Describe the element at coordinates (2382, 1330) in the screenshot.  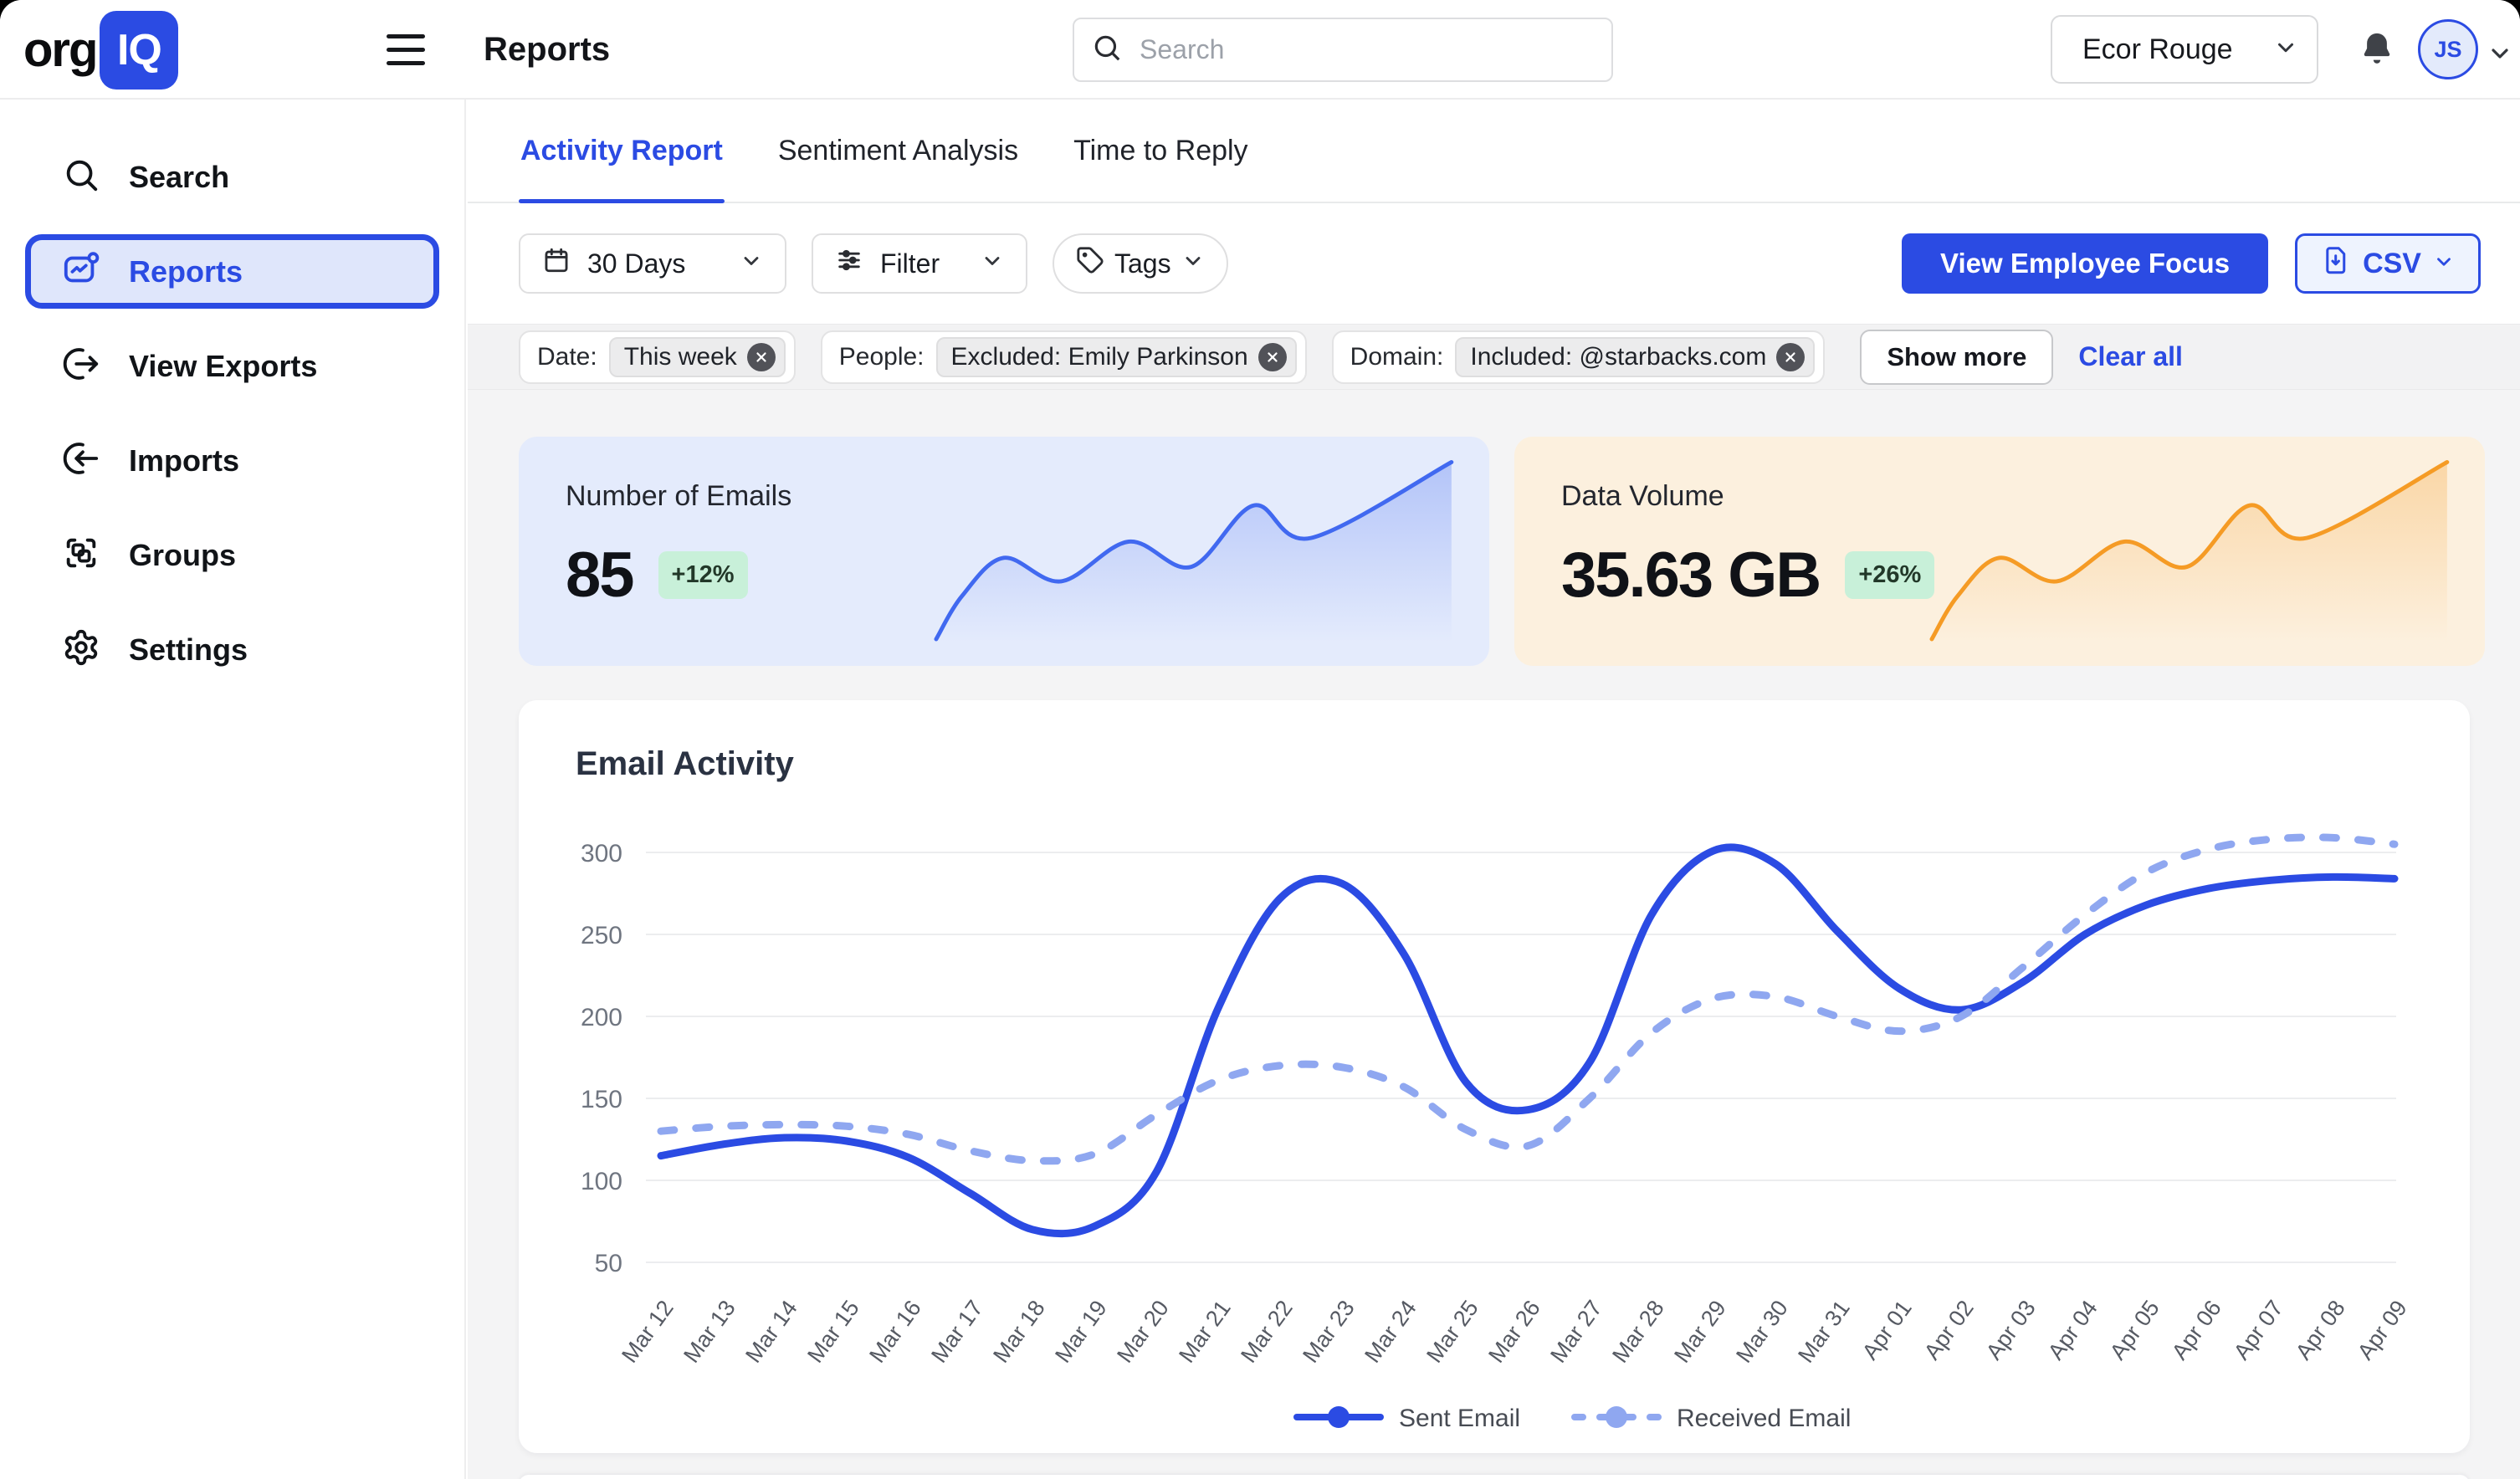
I see `svg-text: Apr 09` at that location.